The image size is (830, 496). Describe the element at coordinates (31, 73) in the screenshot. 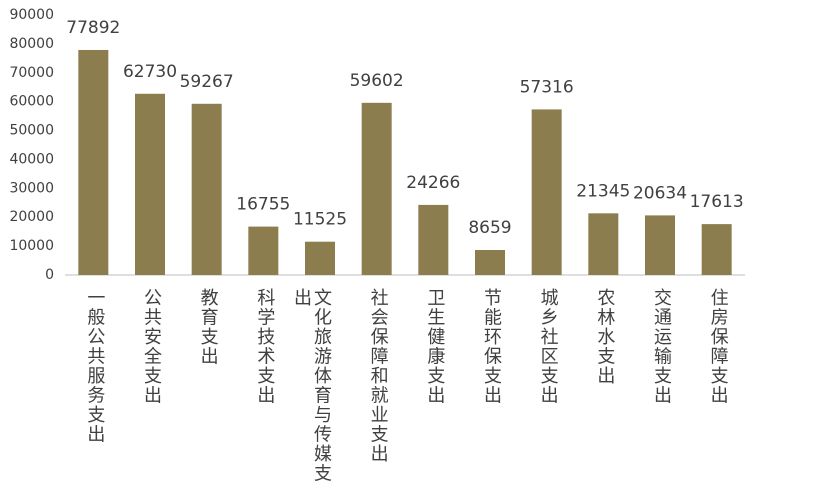

I see `y-tick-label: 70000` at that location.